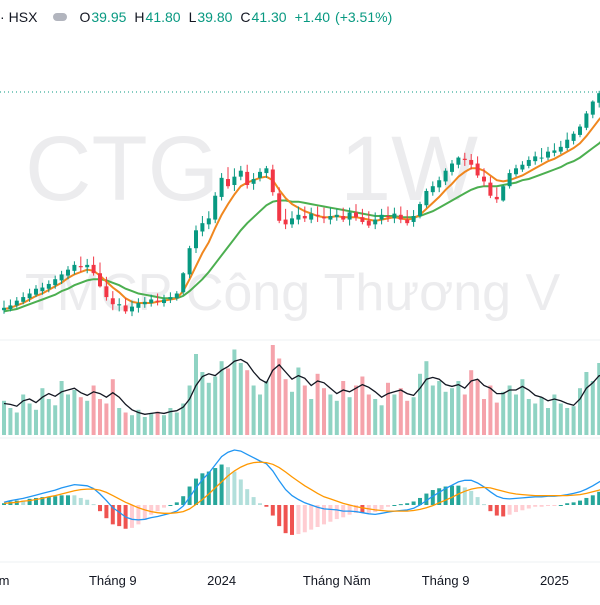 Image resolution: width=600 pixels, height=605 pixels. I want to click on volume-pane, so click(301, 390).